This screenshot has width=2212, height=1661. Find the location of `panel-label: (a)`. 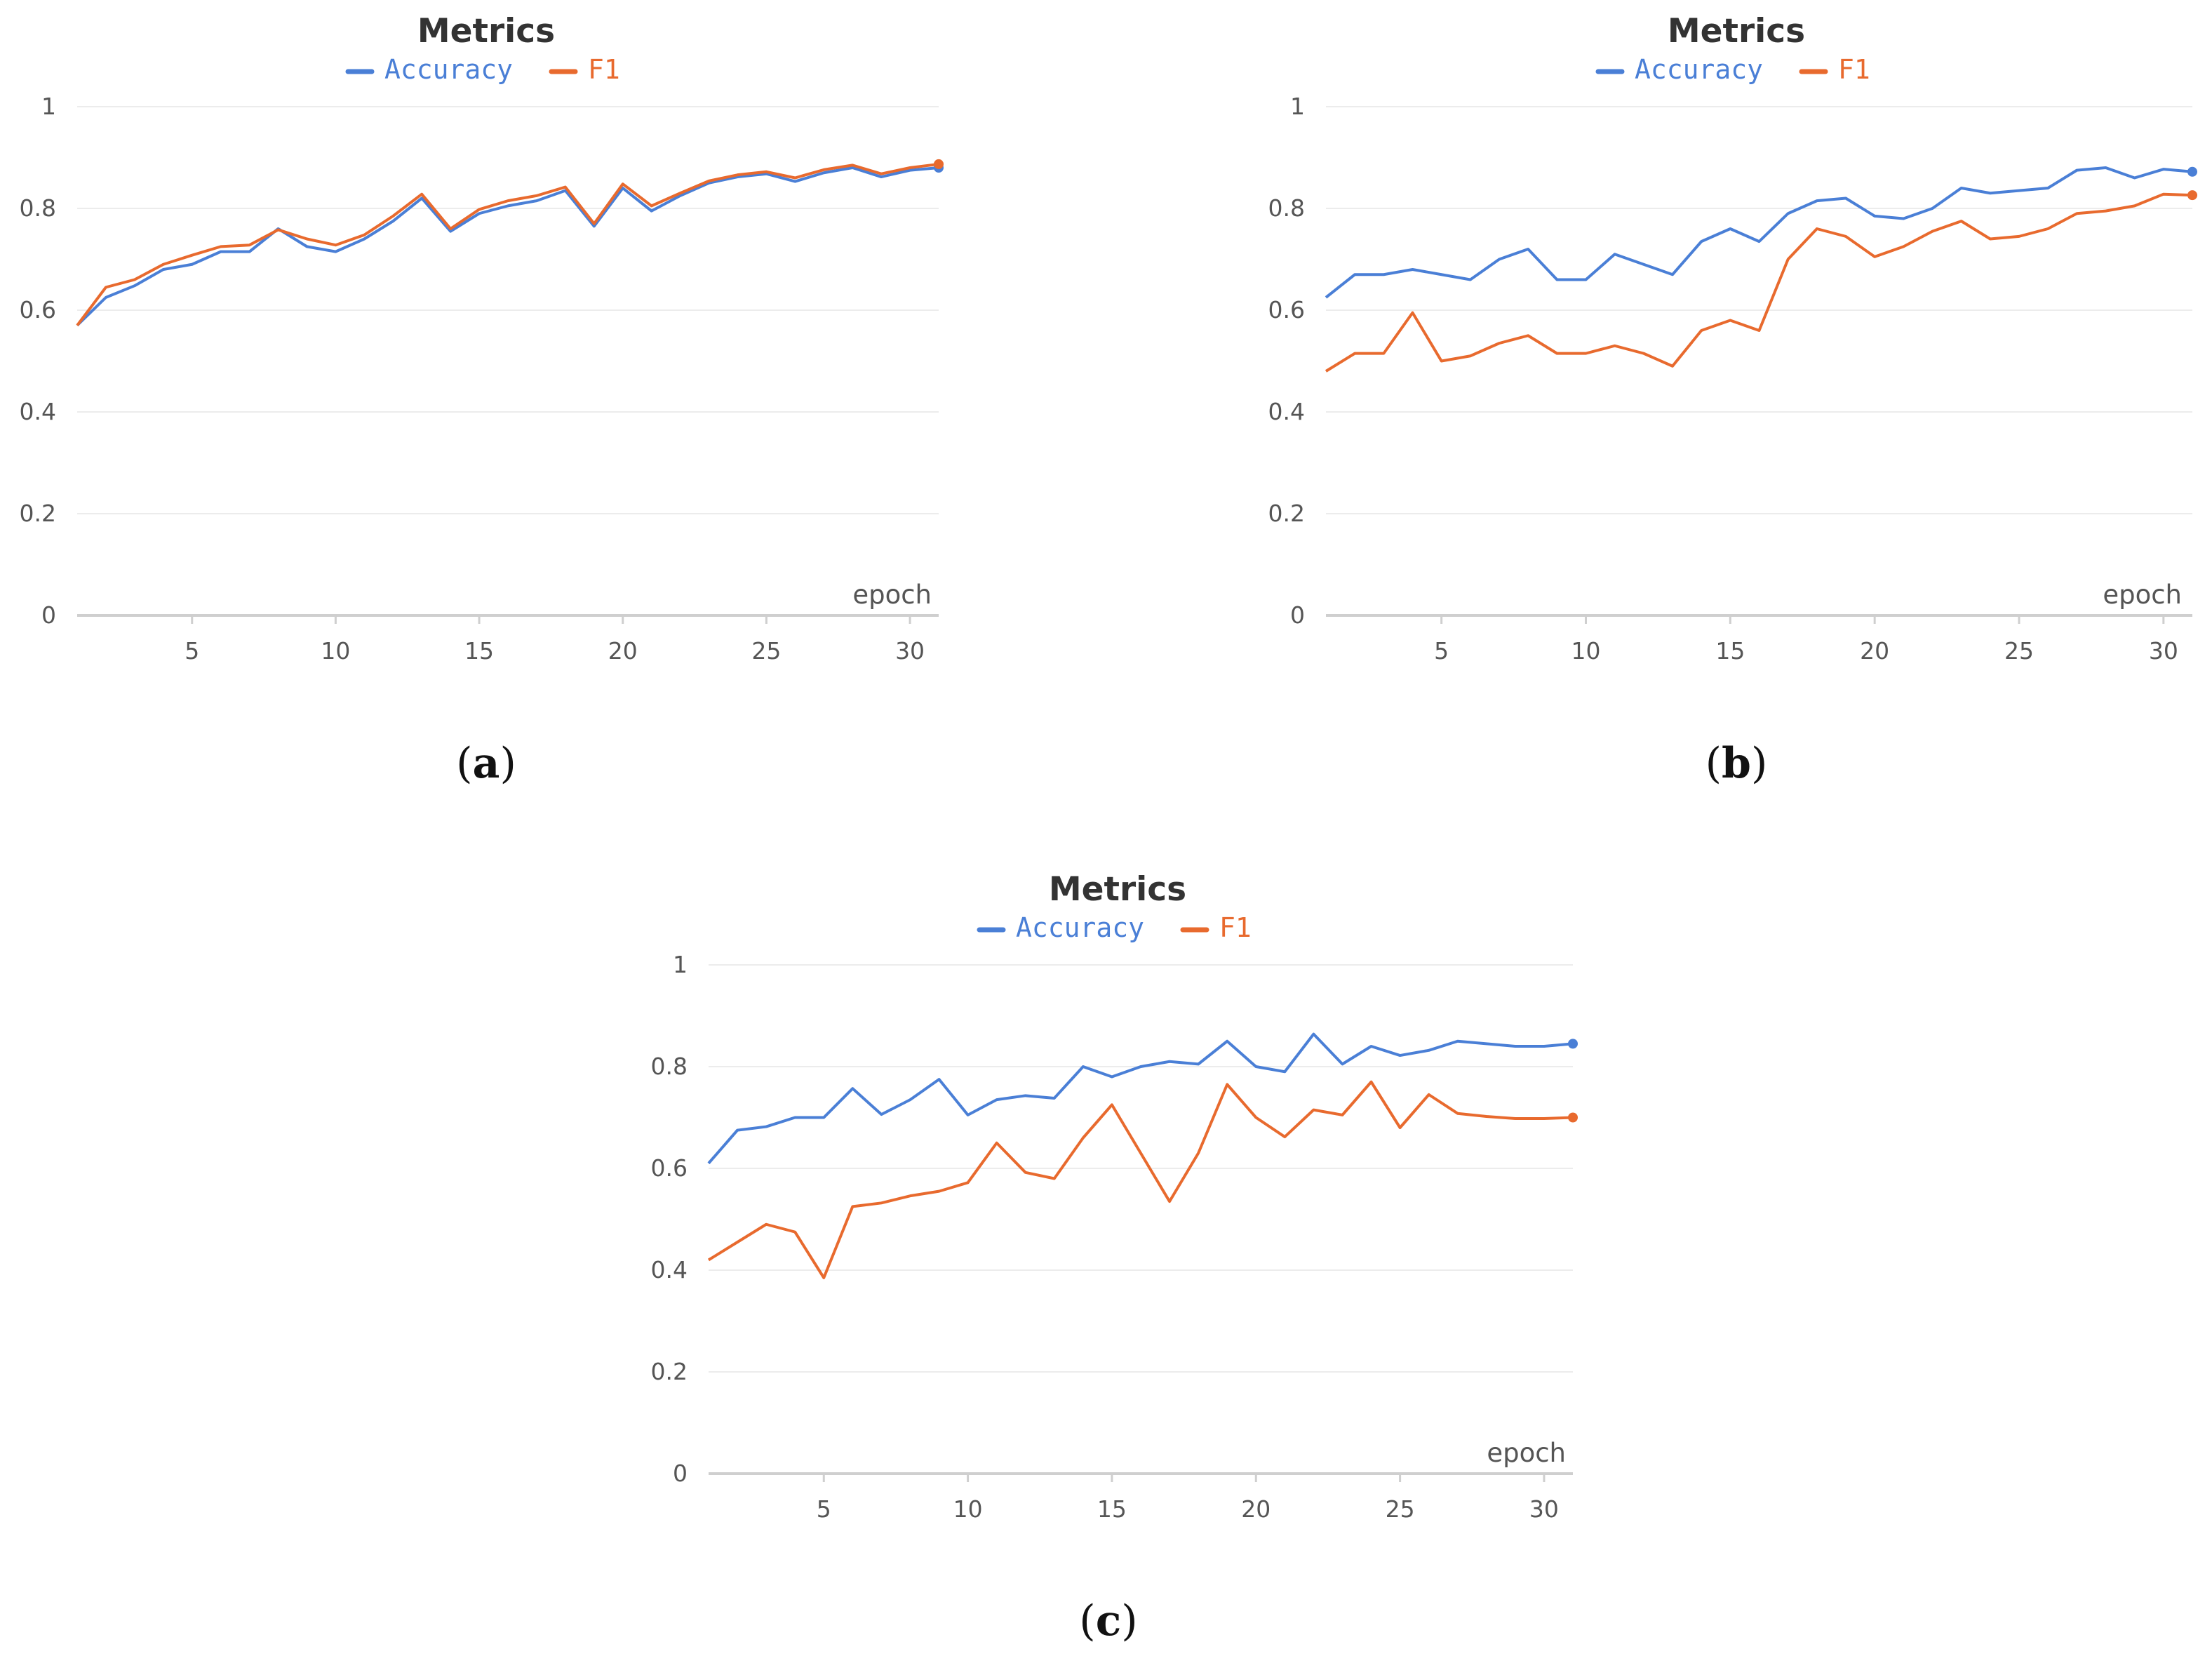

panel-label: (a) is located at coordinates (486, 763).